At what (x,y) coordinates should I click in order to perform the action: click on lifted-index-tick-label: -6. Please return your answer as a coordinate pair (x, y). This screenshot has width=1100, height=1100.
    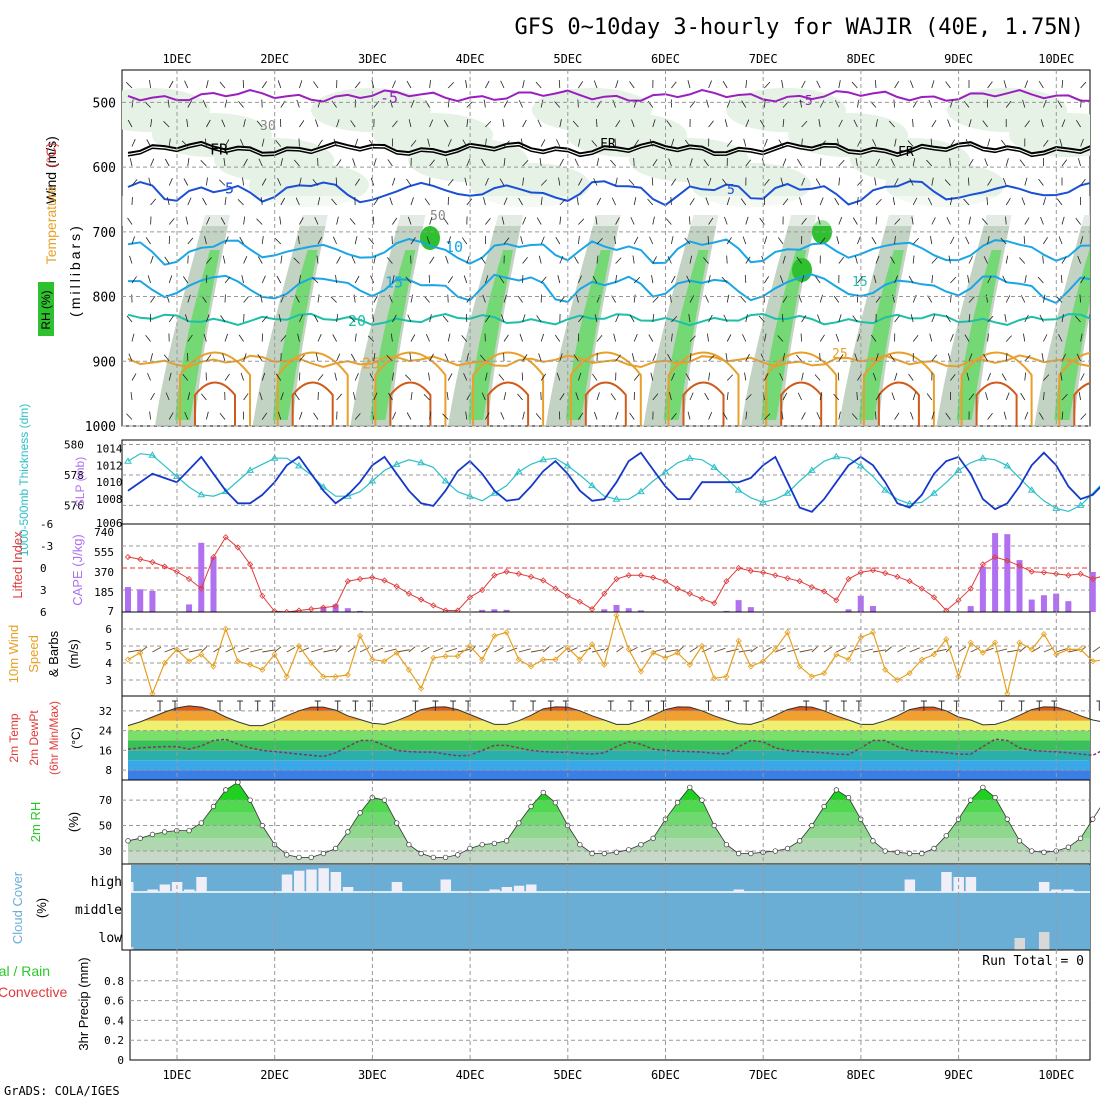
    Looking at the image, I should click on (46, 524).